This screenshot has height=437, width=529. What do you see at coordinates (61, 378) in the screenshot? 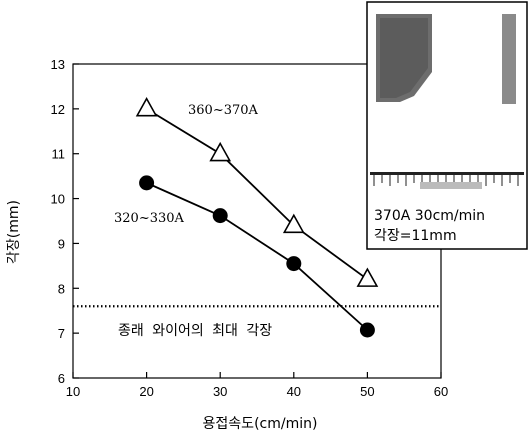
I see `y-tick-label: 6` at bounding box center [61, 378].